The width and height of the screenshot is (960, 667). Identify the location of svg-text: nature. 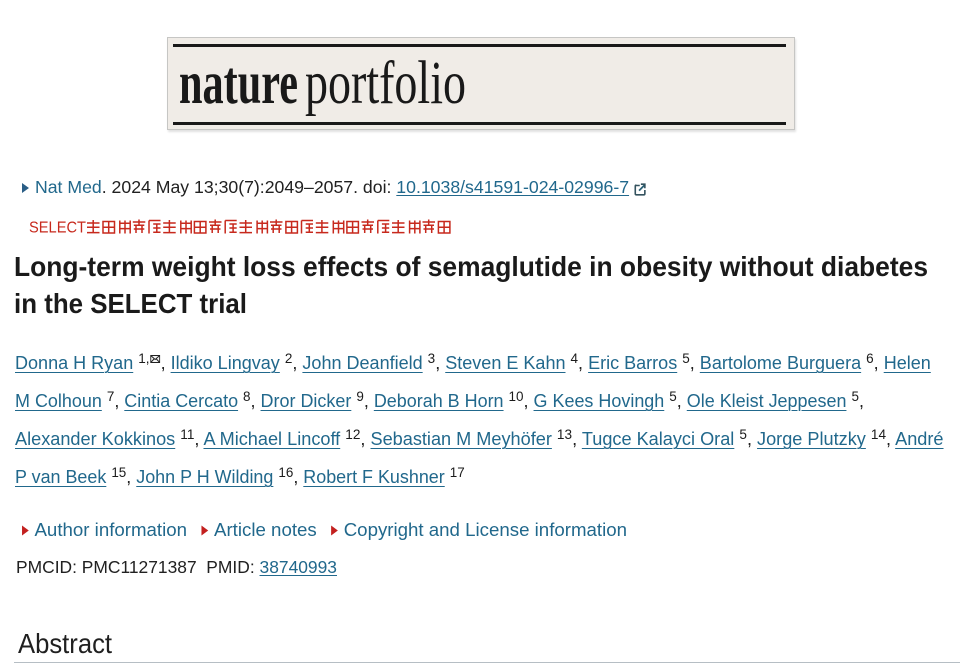
(238, 83).